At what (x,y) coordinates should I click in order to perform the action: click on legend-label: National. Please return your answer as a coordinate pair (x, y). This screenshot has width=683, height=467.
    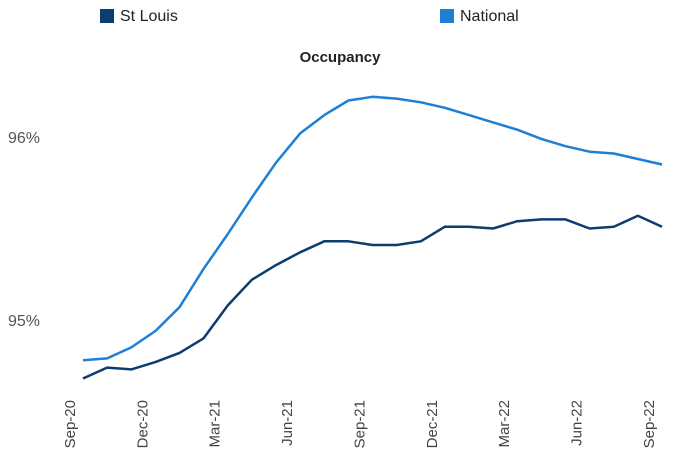
    Looking at the image, I should click on (489, 16).